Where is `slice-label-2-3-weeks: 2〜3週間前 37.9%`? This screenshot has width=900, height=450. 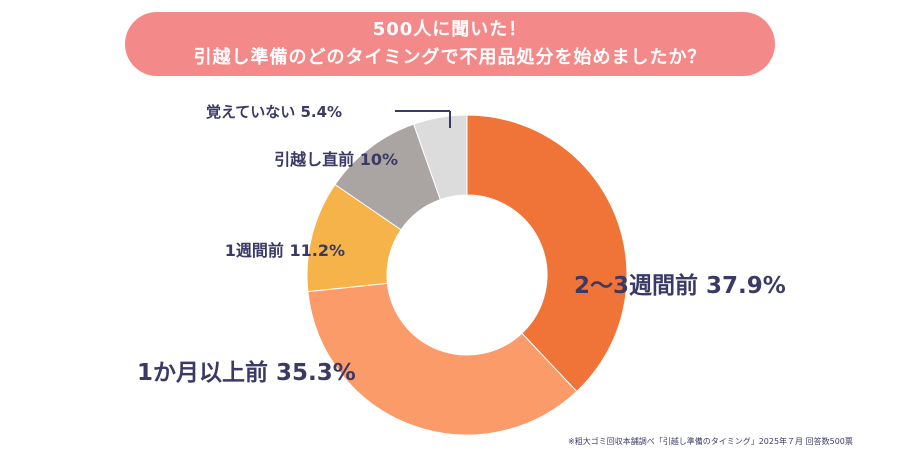 slice-label-2-3-weeks: 2〜3週間前 37.9% is located at coordinates (680, 285).